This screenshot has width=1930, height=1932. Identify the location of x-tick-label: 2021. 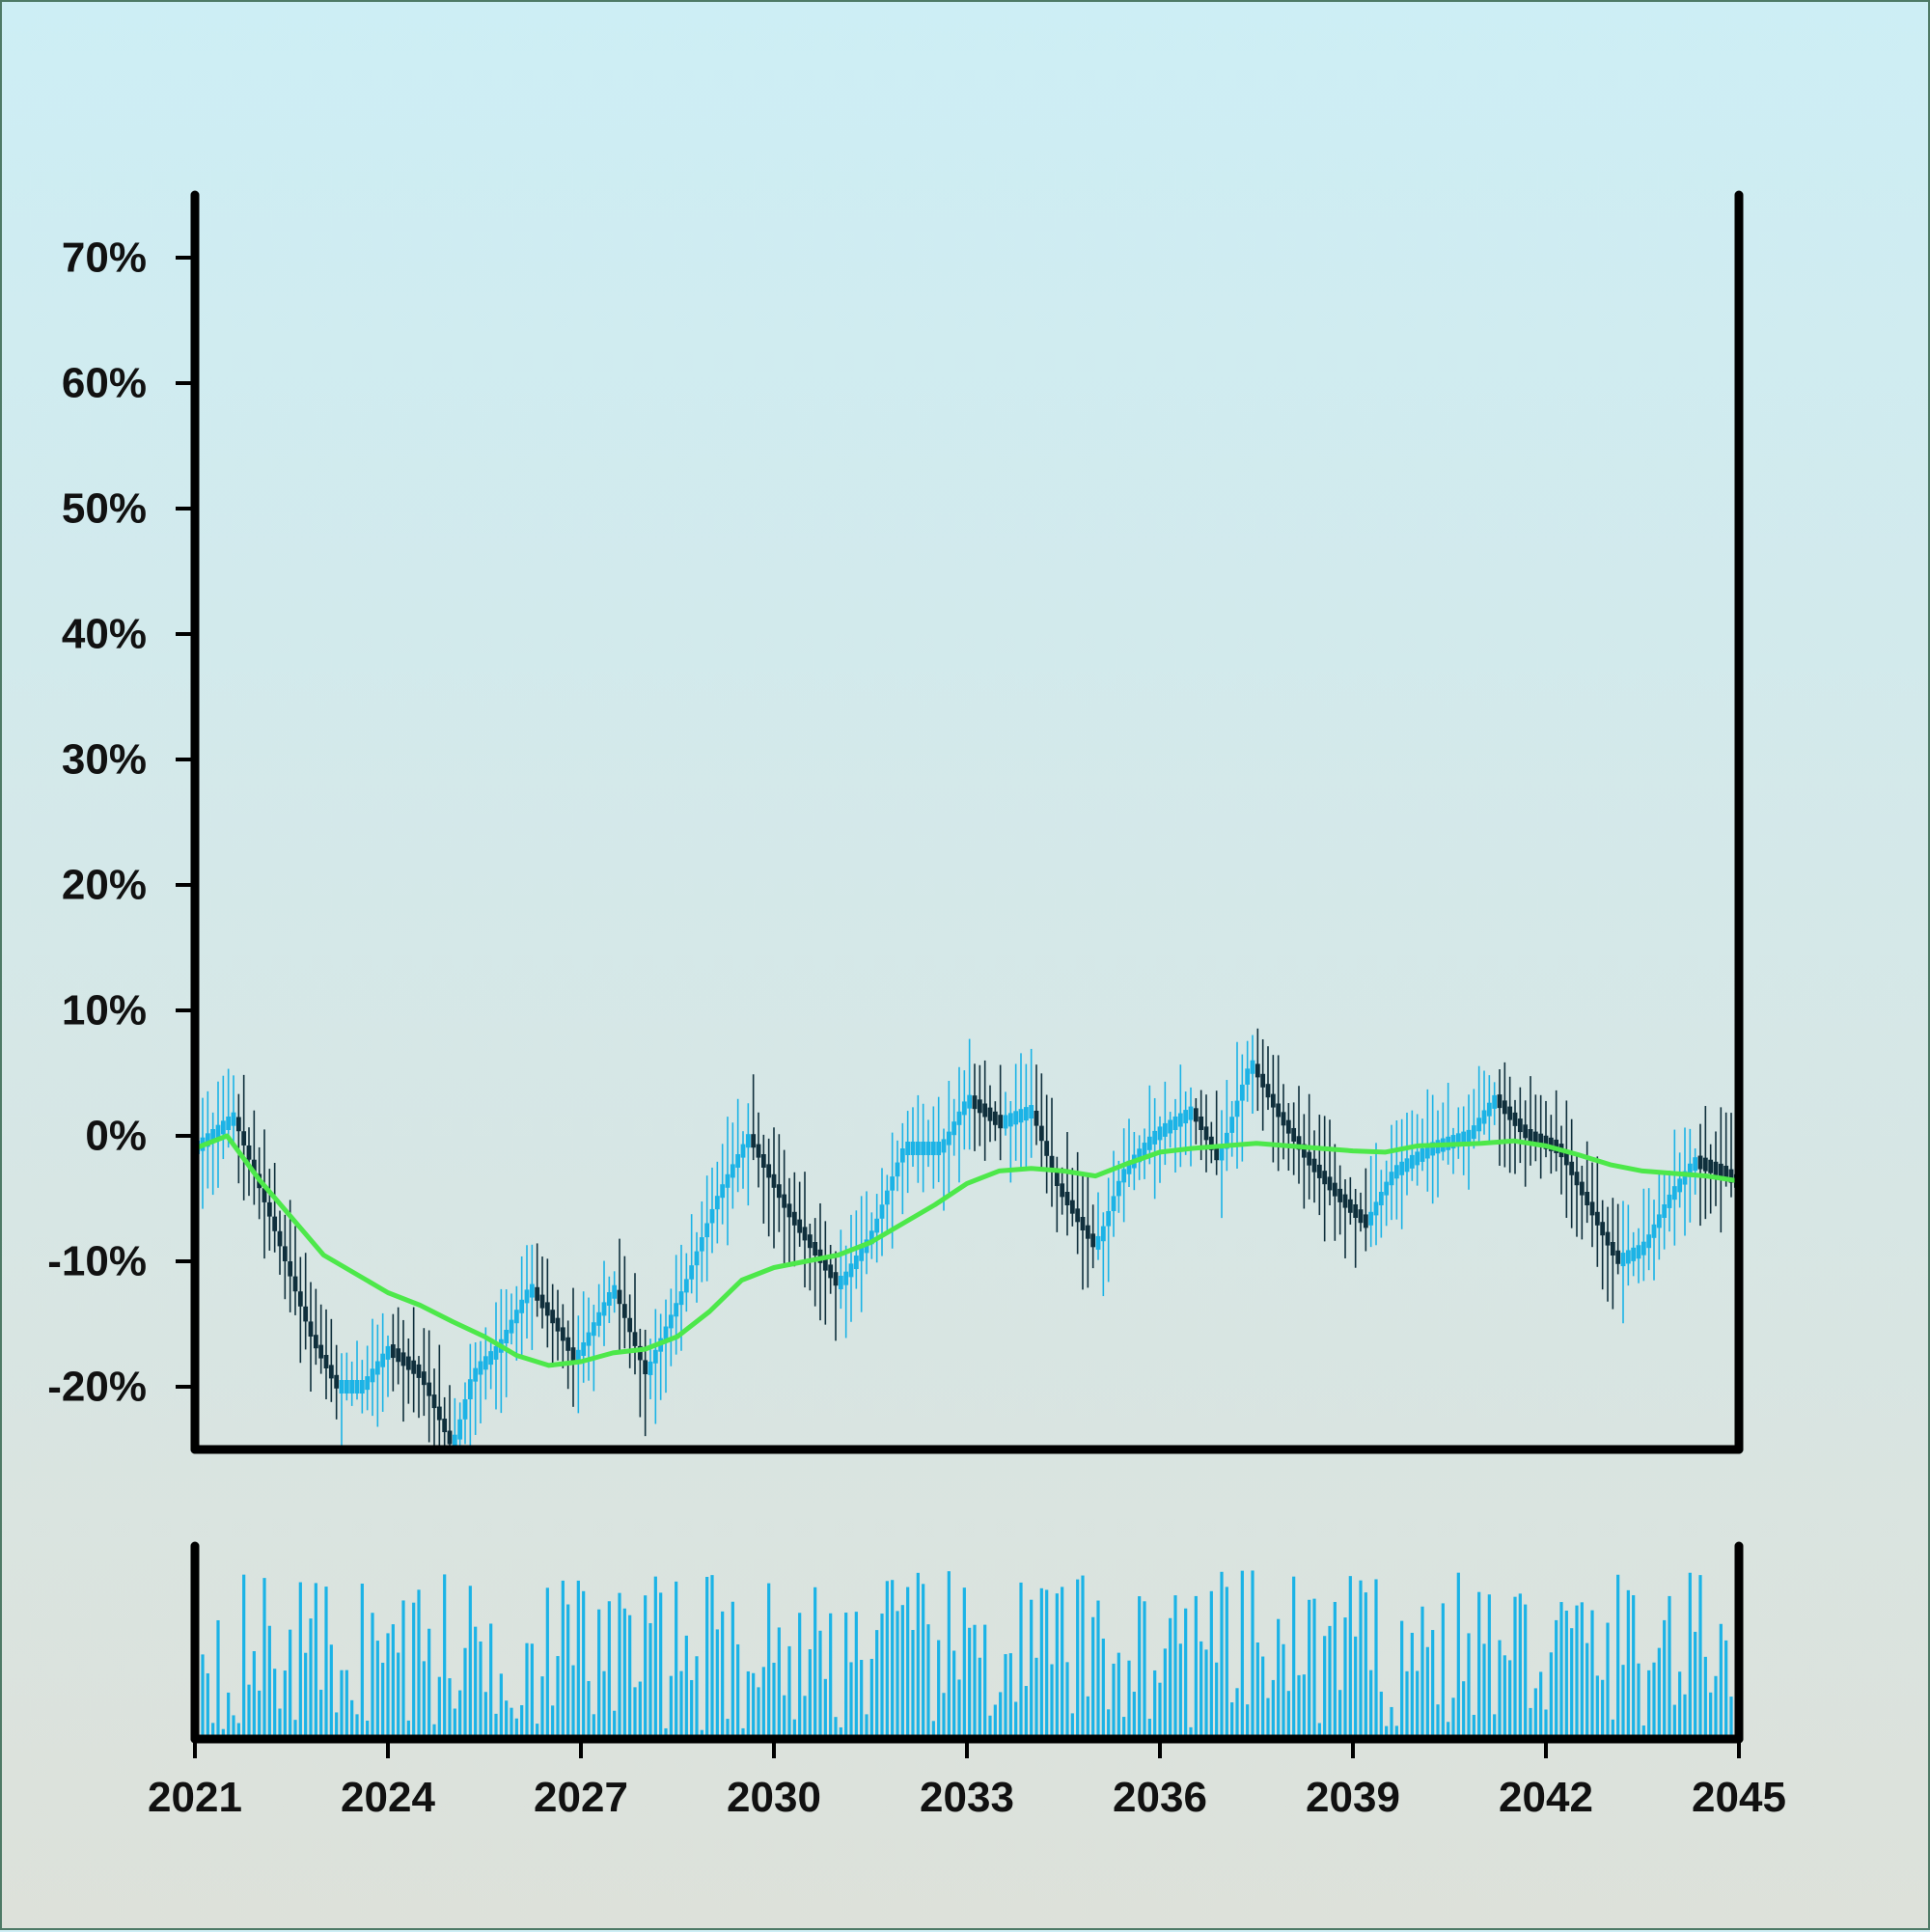
(195, 1797).